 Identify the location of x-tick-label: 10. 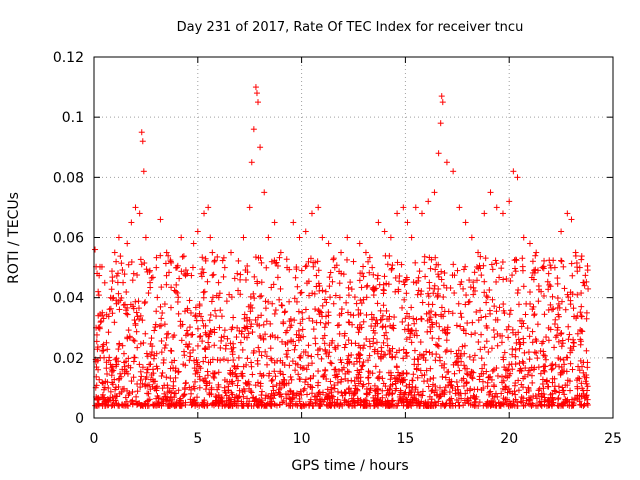
(302, 439).